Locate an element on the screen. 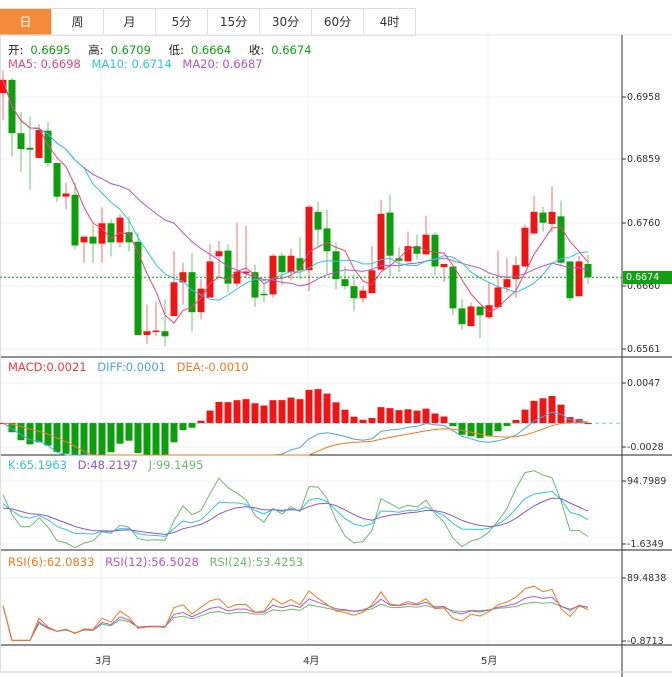 The height and width of the screenshot is (677, 672). rsi12-line is located at coordinates (295, 618).